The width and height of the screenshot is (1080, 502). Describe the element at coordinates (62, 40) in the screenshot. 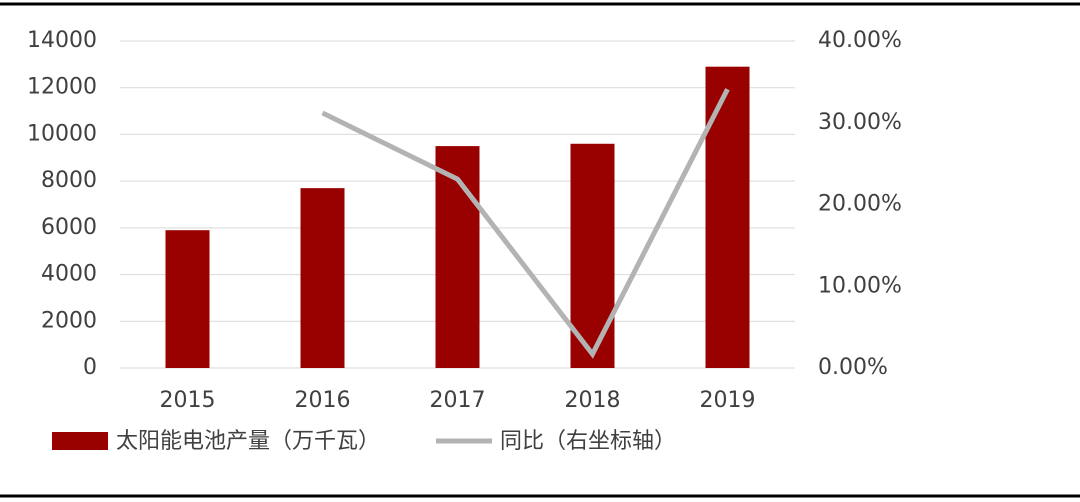

I see `y-tick-label: 14000` at that location.